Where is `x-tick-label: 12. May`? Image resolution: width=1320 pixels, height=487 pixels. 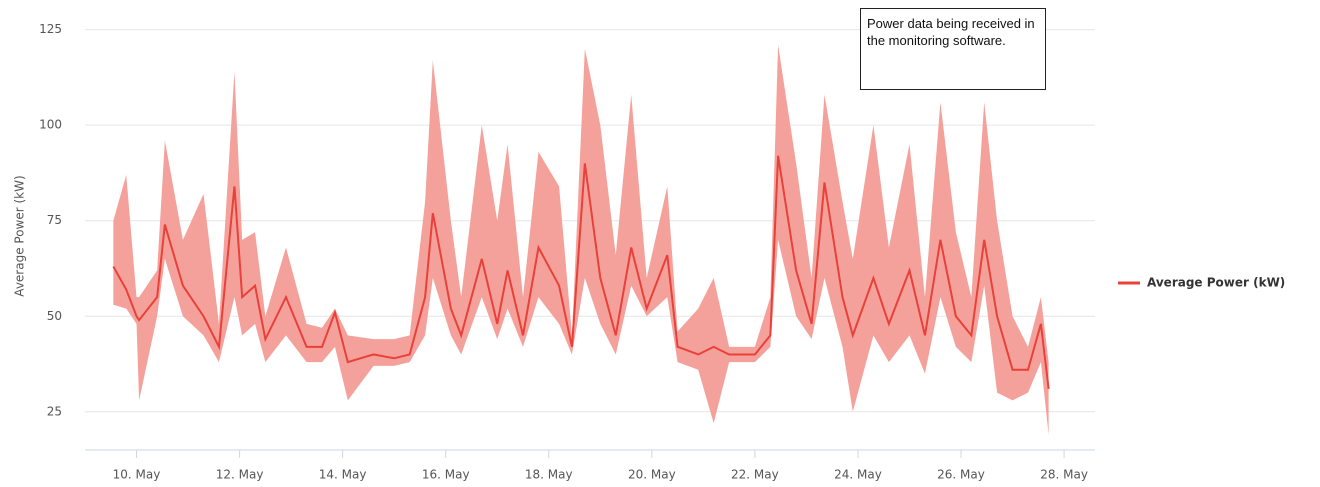 x-tick-label: 12. May is located at coordinates (240, 475).